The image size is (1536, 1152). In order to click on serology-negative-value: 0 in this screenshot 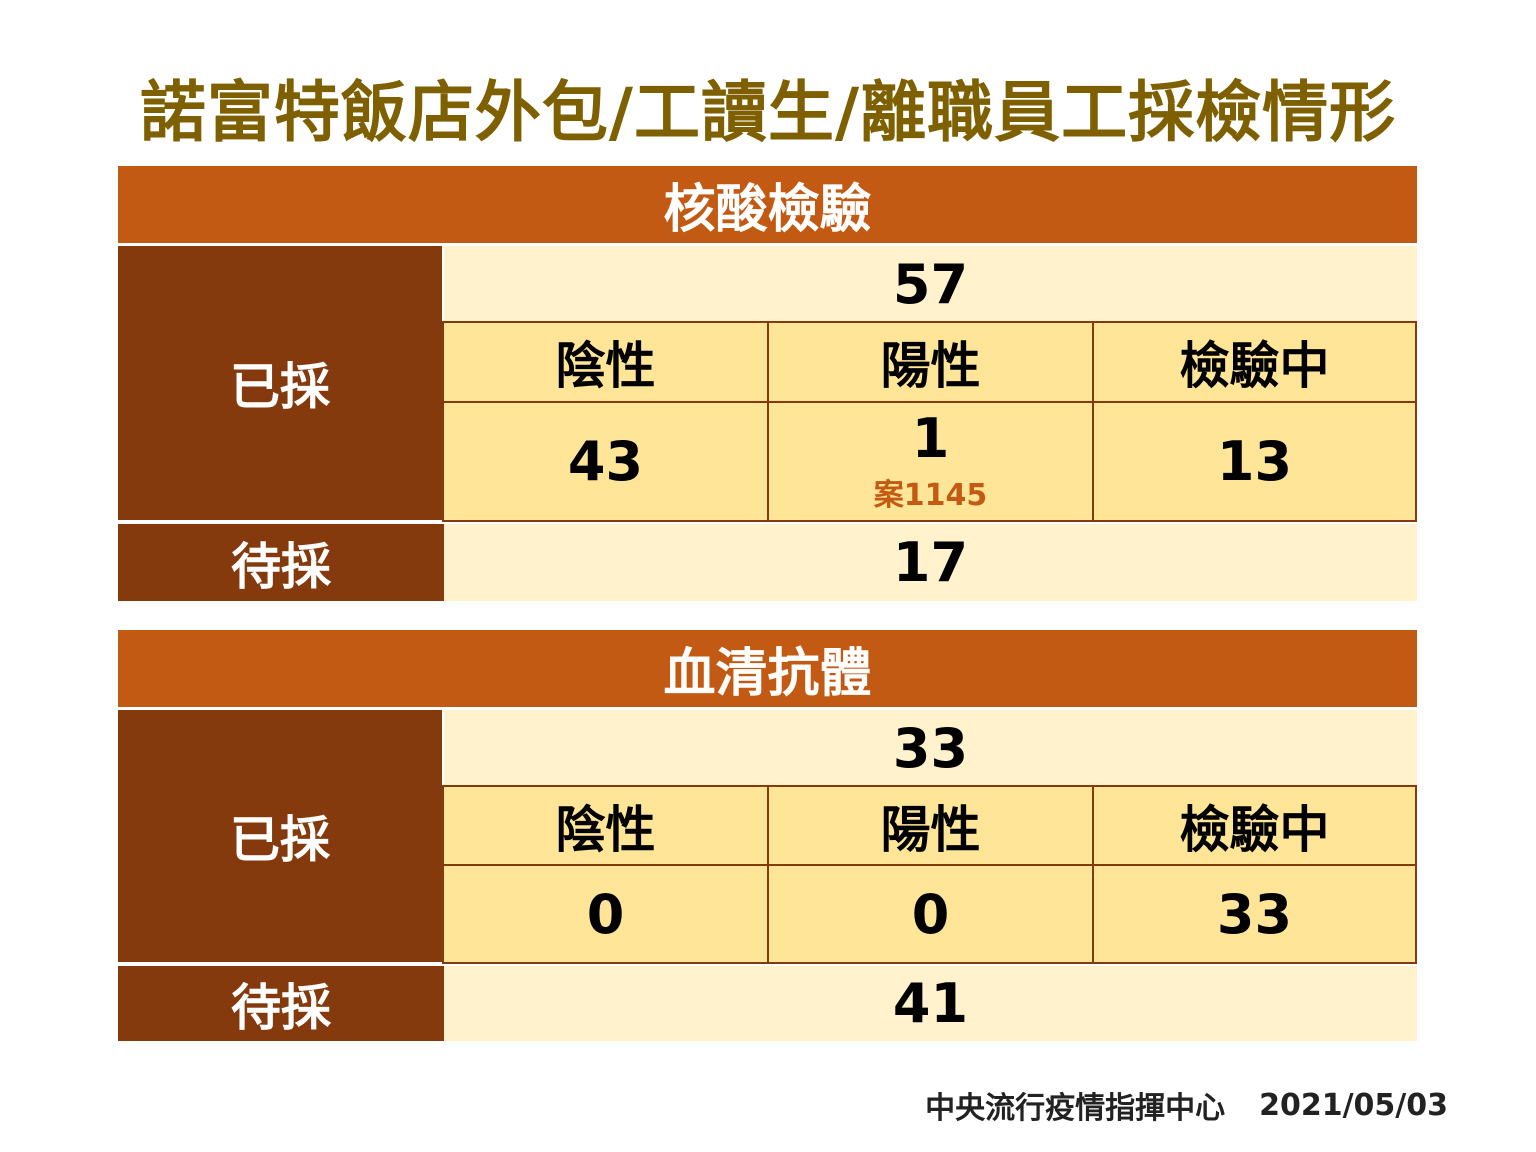, I will do `click(605, 914)`.